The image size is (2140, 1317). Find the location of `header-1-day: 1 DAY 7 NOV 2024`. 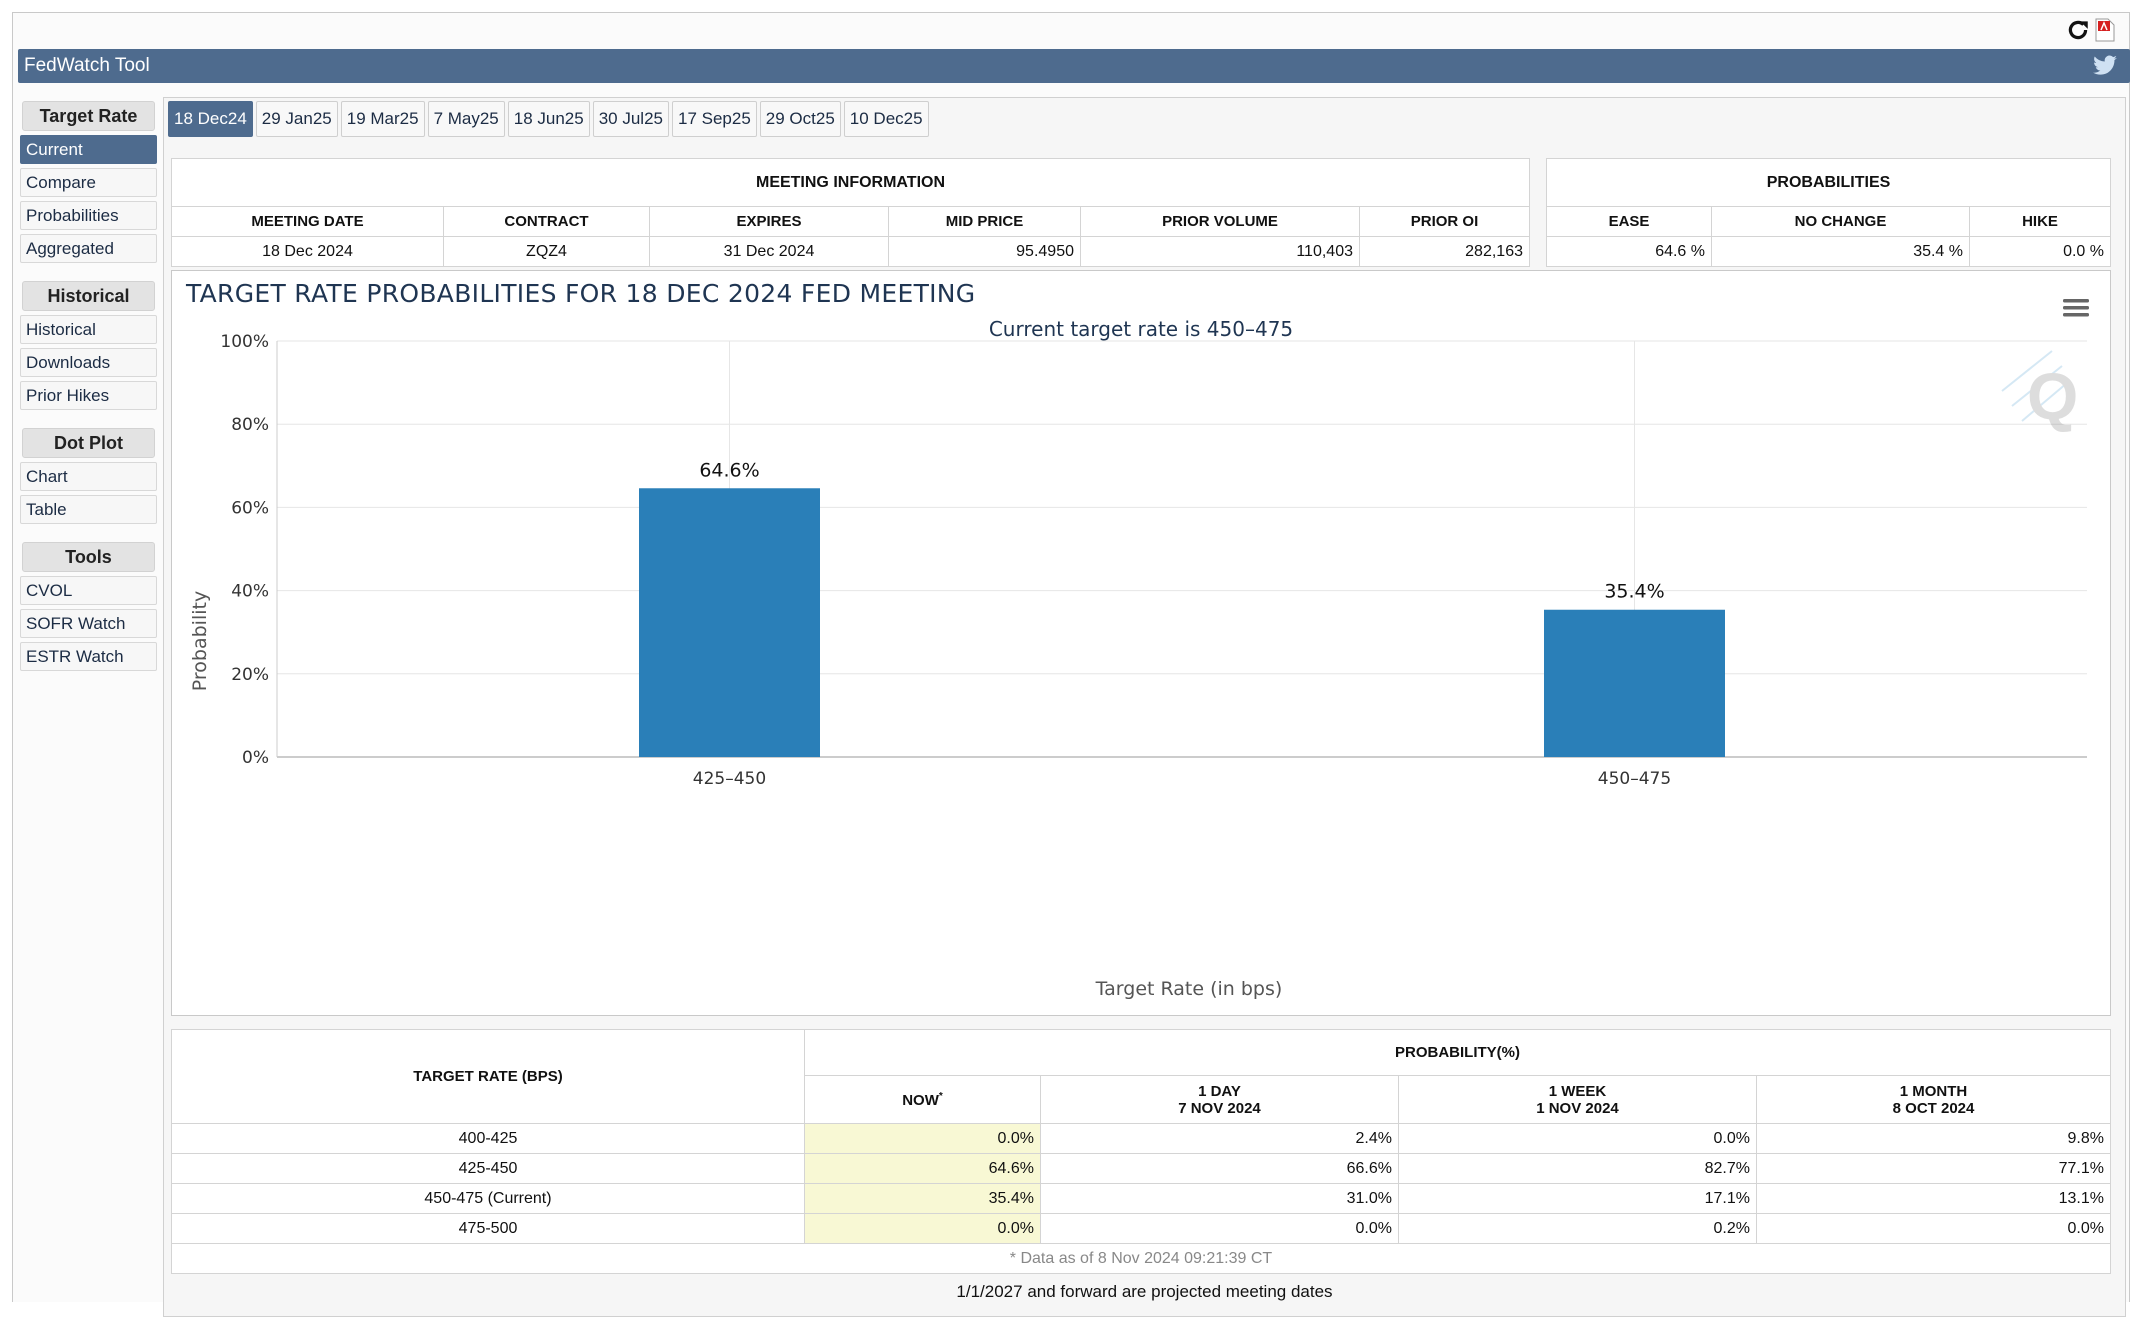

header-1-day: 1 DAY 7 NOV 2024 is located at coordinates (1219, 1099).